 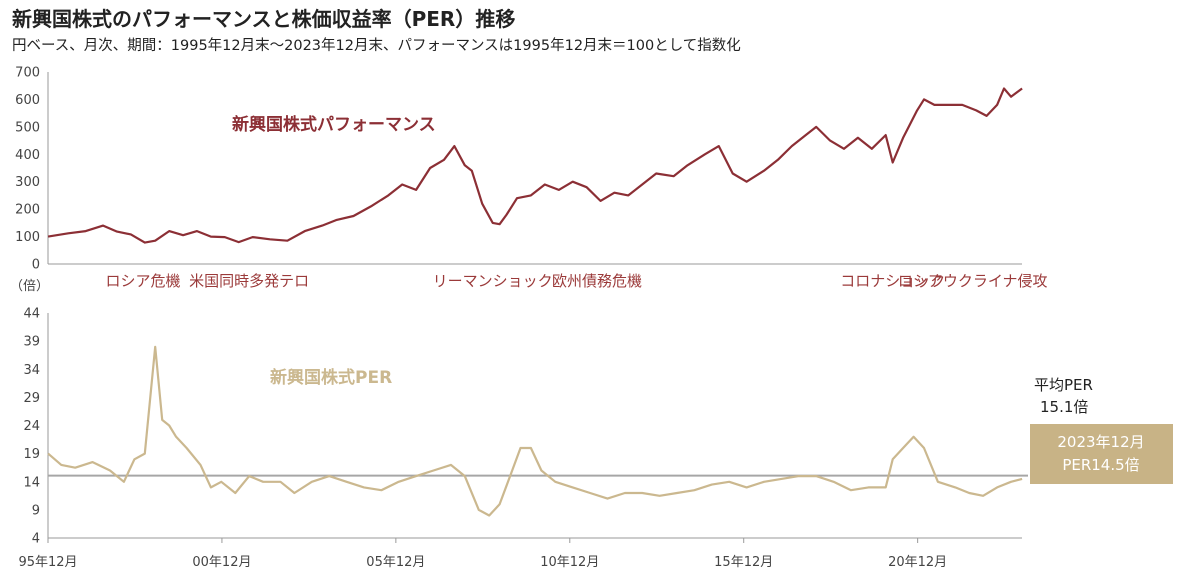 I want to click on event-label: 欧州債務危機, so click(x=597, y=281).